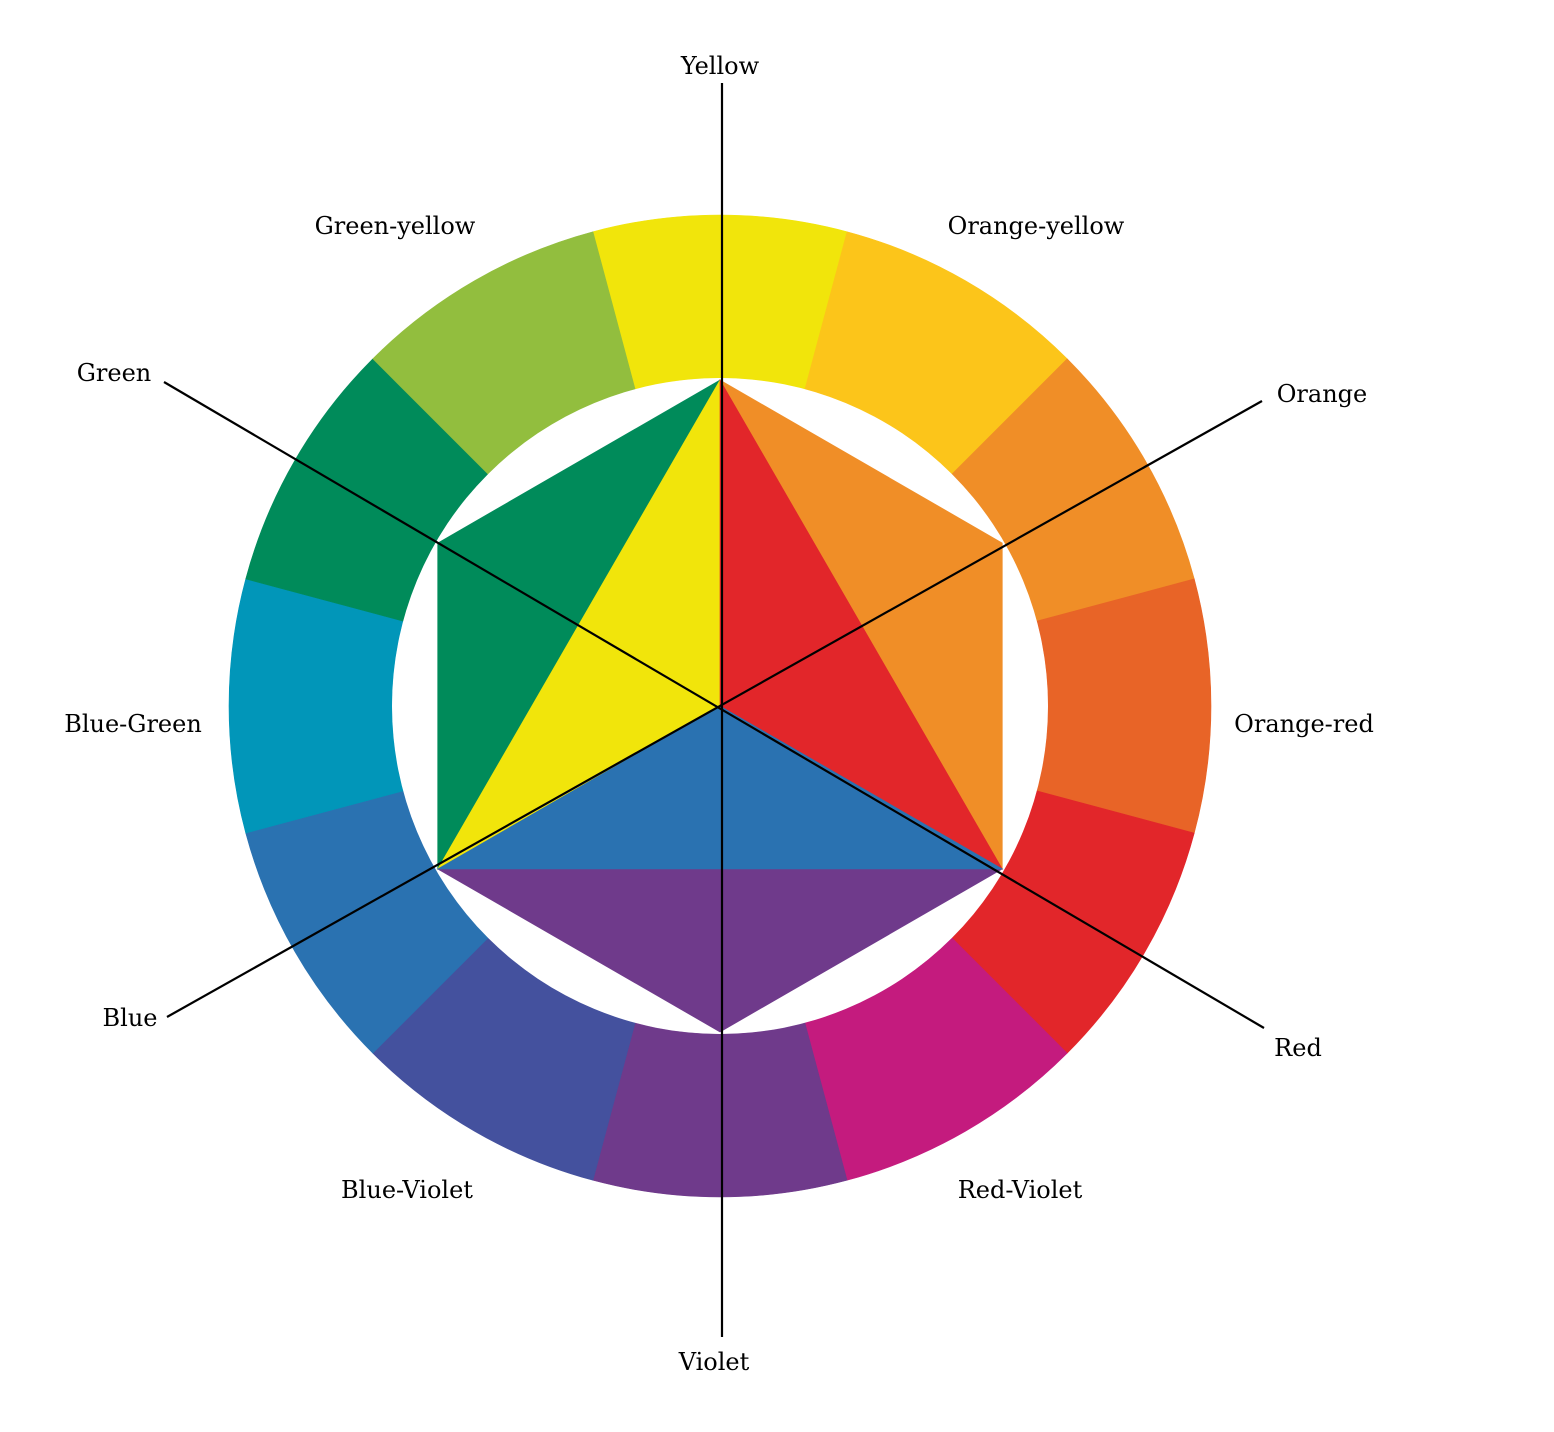  What do you see at coordinates (714, 1362) in the screenshot?
I see `label-violet: Violet` at bounding box center [714, 1362].